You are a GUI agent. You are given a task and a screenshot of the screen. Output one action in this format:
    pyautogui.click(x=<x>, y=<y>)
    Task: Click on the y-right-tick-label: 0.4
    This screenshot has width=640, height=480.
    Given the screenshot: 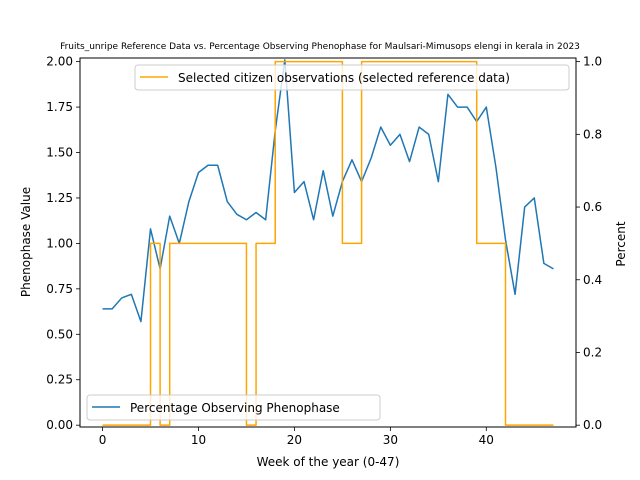 What is the action you would take?
    pyautogui.click(x=592, y=280)
    